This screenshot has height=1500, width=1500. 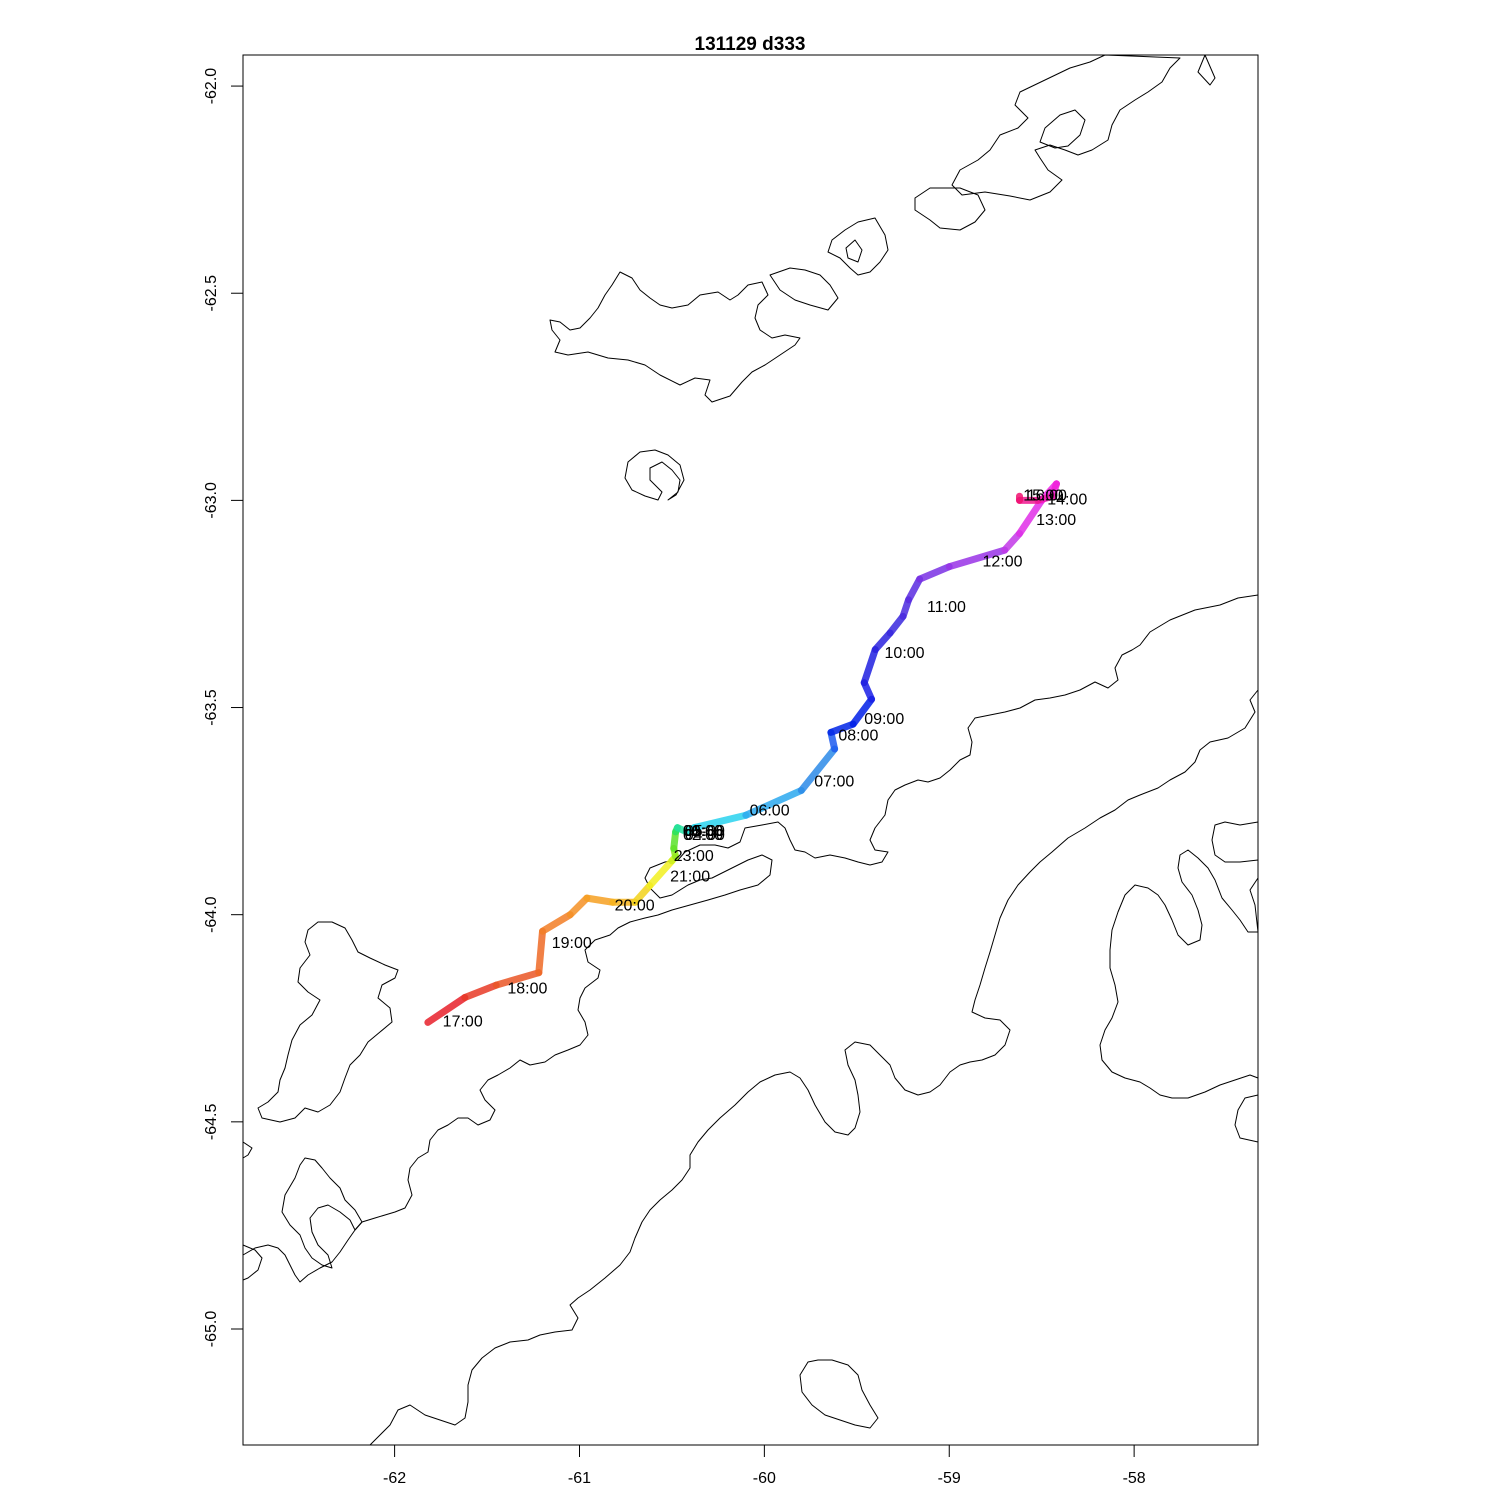 I want to click on coastline-south-island, so click(x=839, y=1394).